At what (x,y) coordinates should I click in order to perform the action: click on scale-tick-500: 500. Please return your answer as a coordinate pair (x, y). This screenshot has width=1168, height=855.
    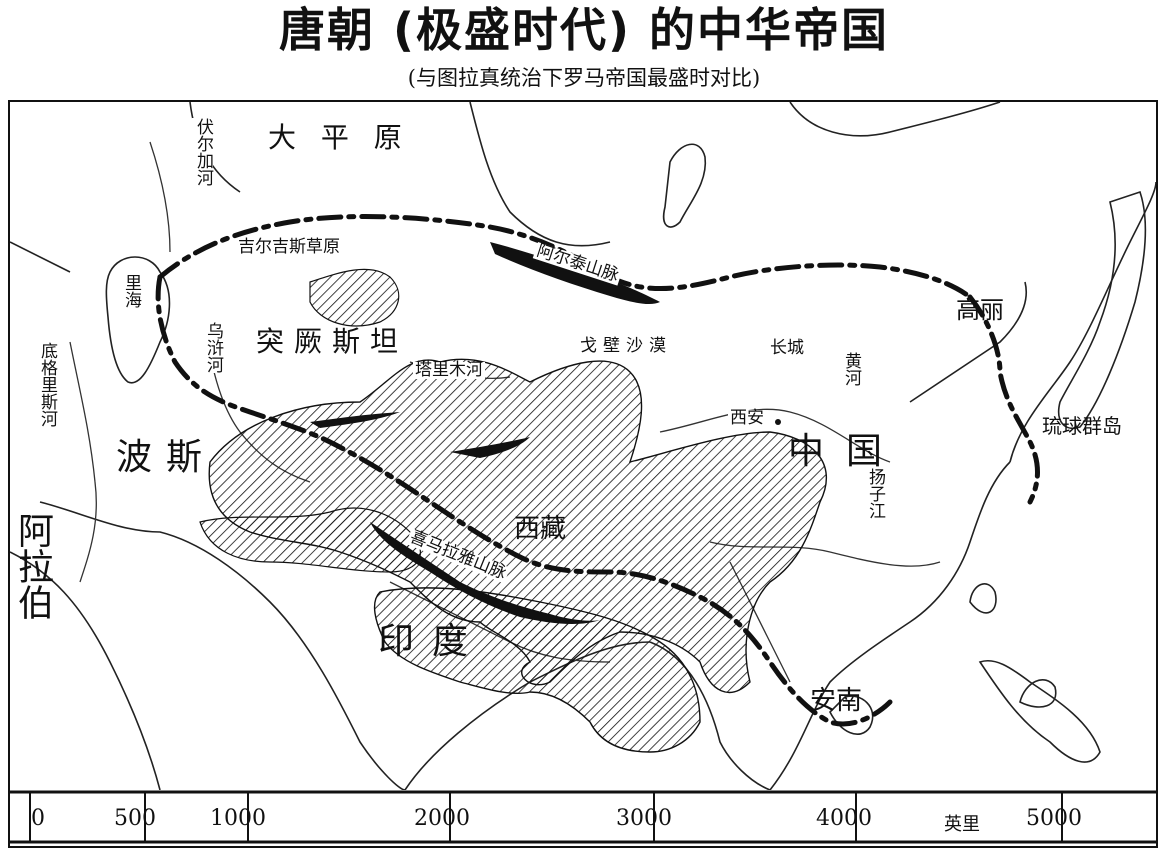
    Looking at the image, I should click on (135, 818).